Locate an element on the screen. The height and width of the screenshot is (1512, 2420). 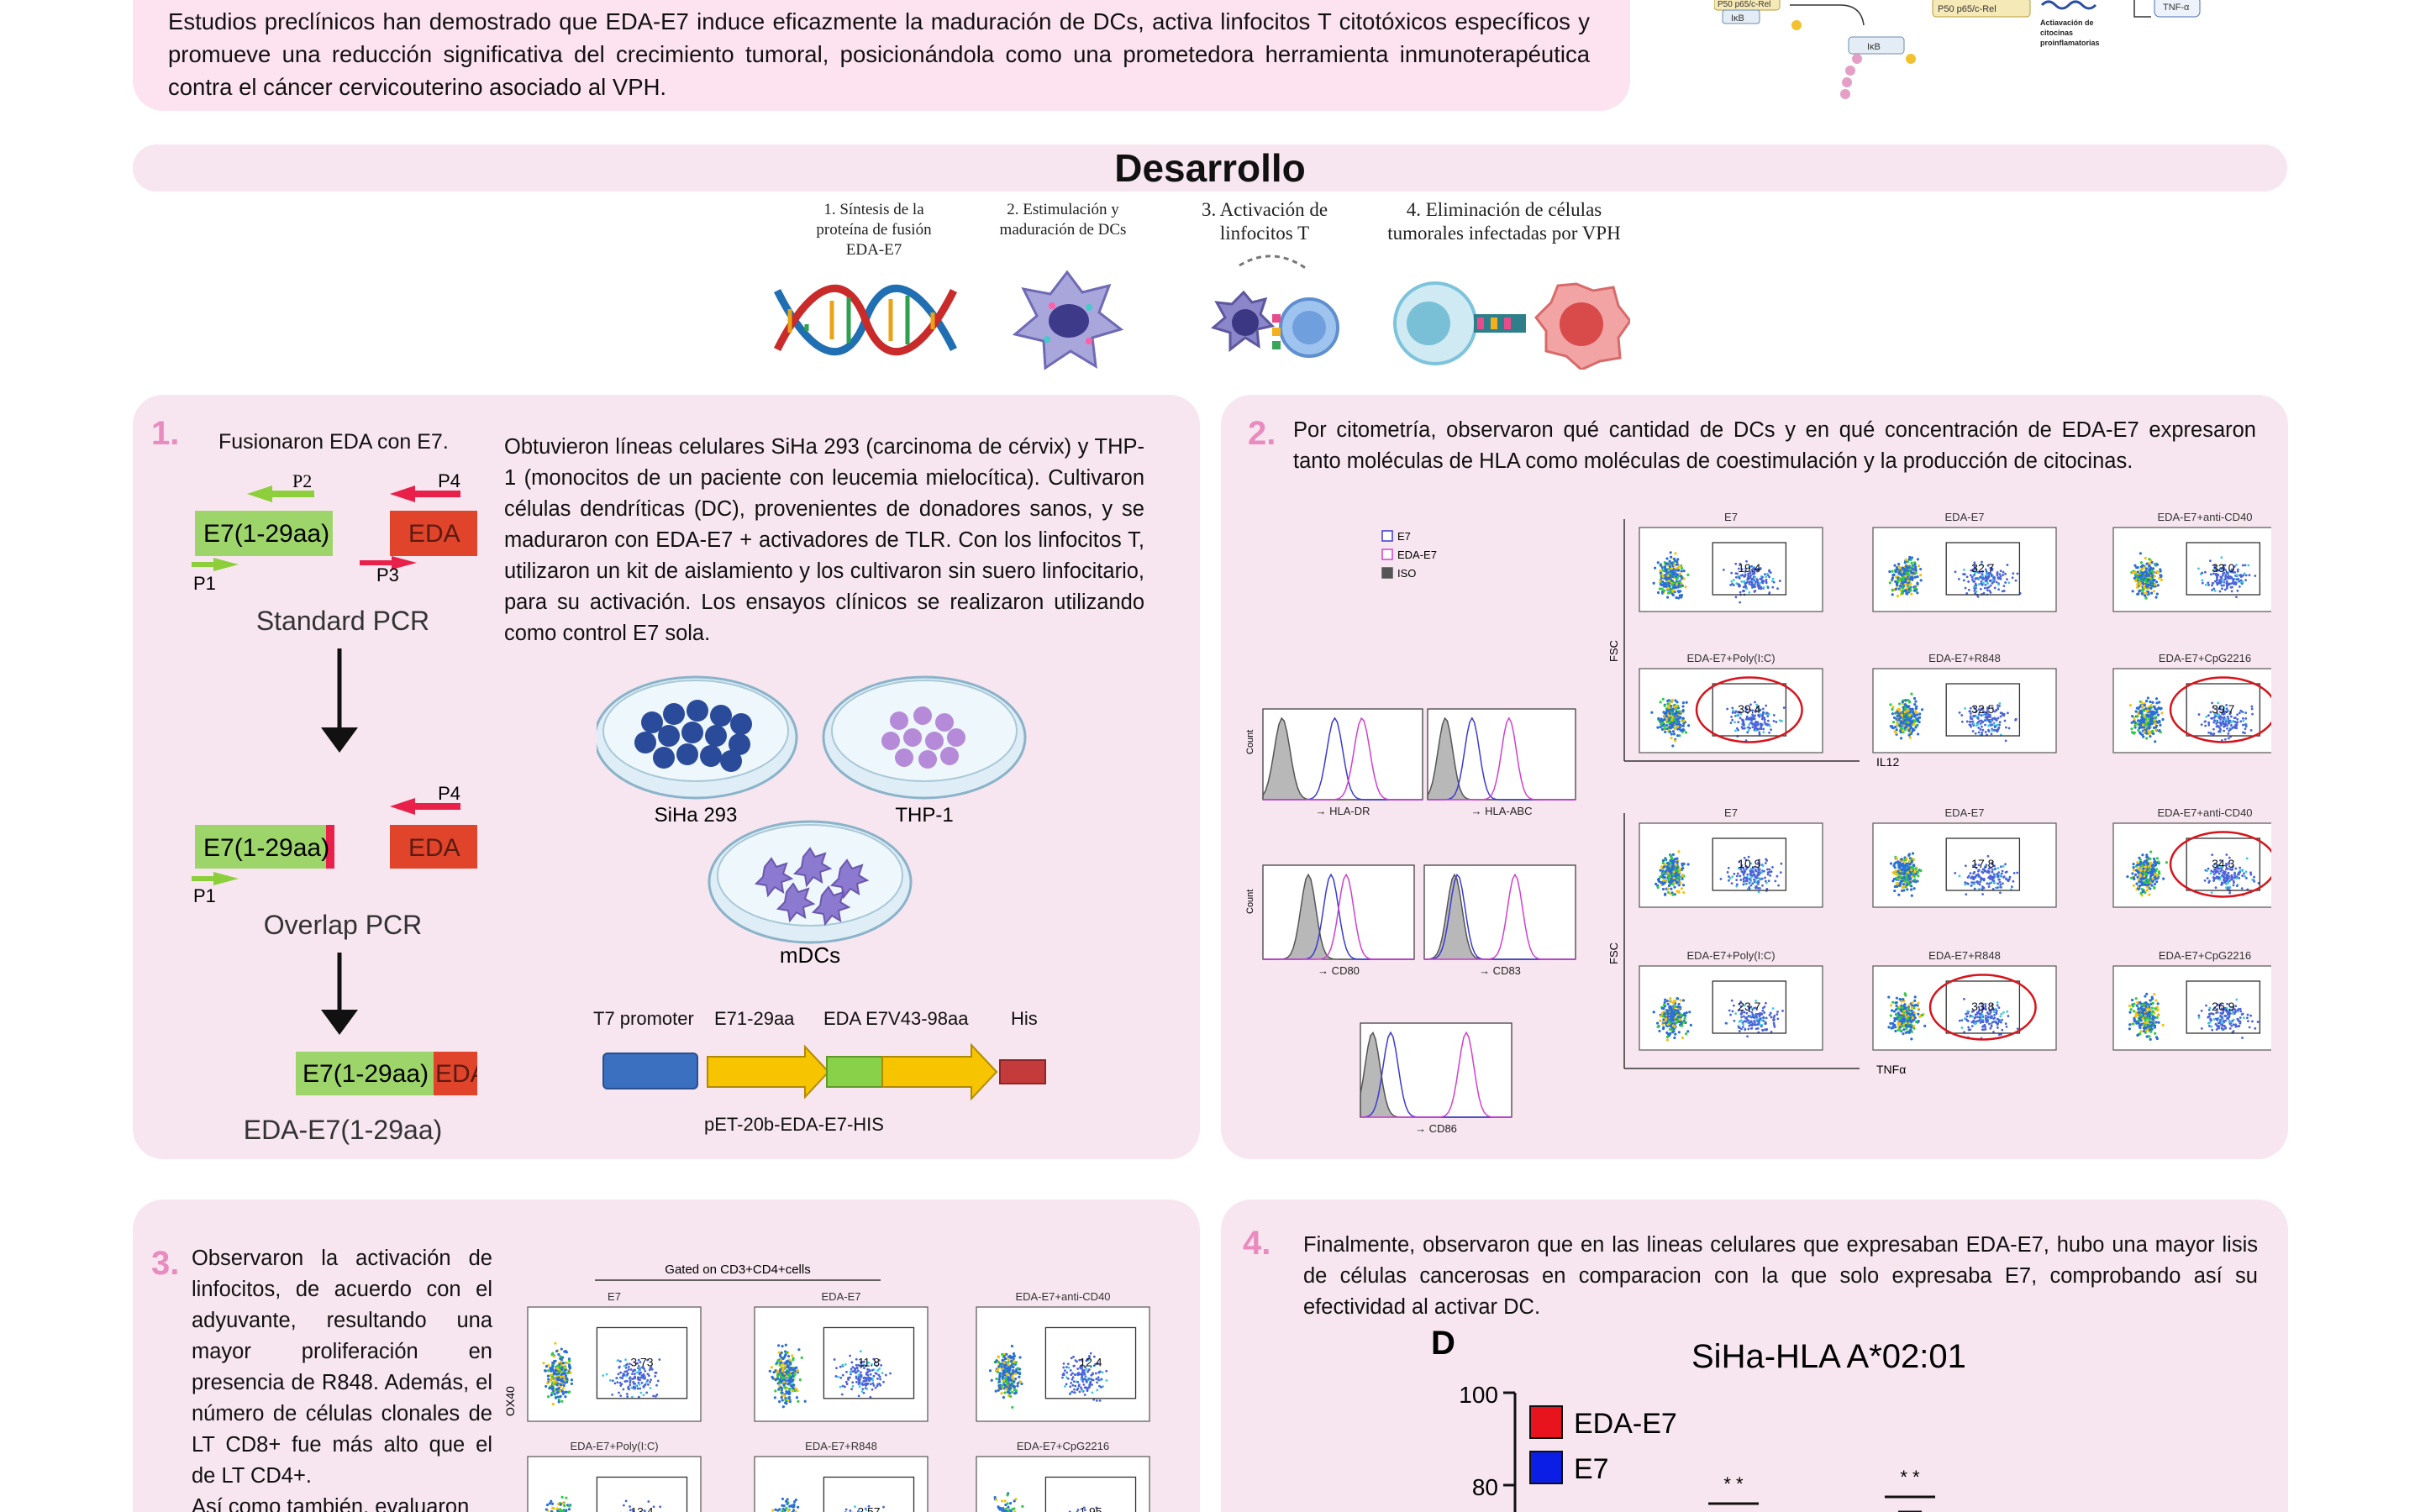
ox40-plot-1-value: 11.8 is located at coordinates (869, 1362).